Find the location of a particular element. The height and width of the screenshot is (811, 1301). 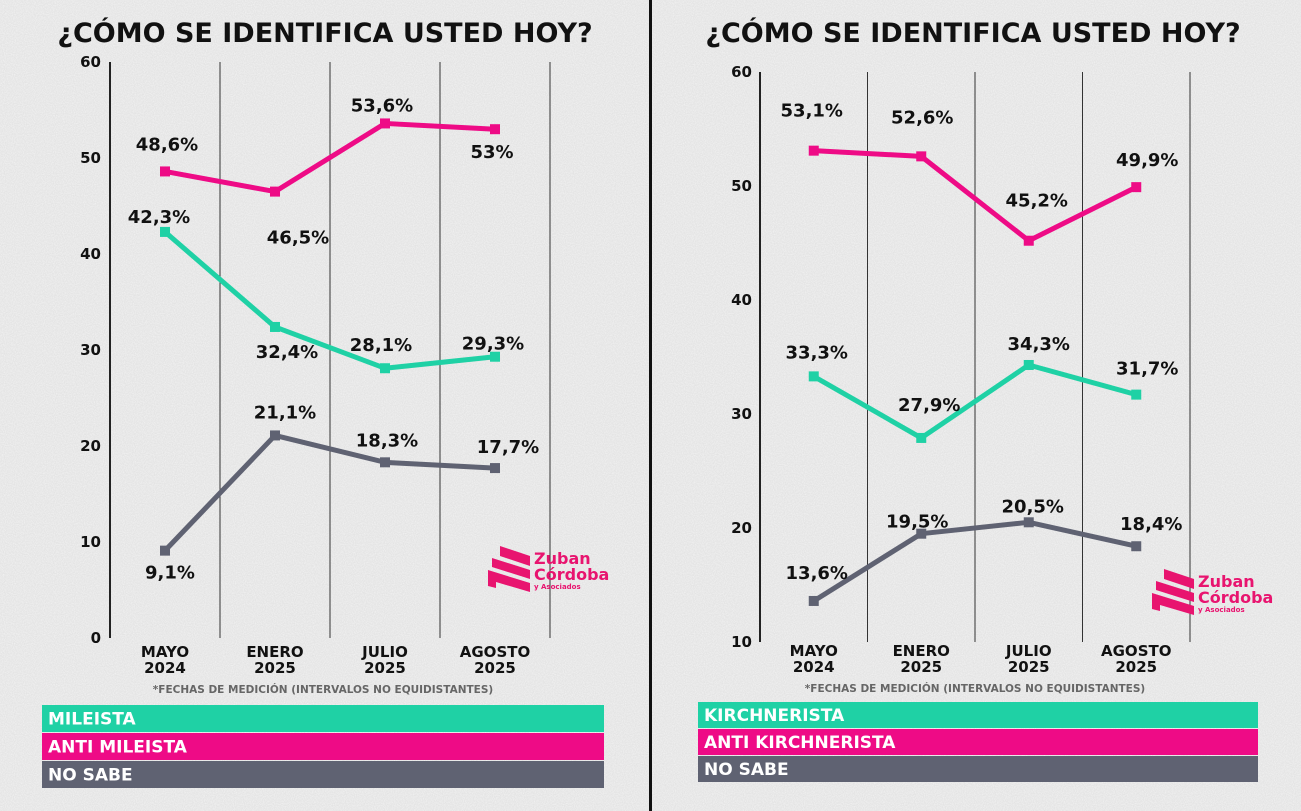

x-tick-label: JULIO is located at coordinates (1028, 651).